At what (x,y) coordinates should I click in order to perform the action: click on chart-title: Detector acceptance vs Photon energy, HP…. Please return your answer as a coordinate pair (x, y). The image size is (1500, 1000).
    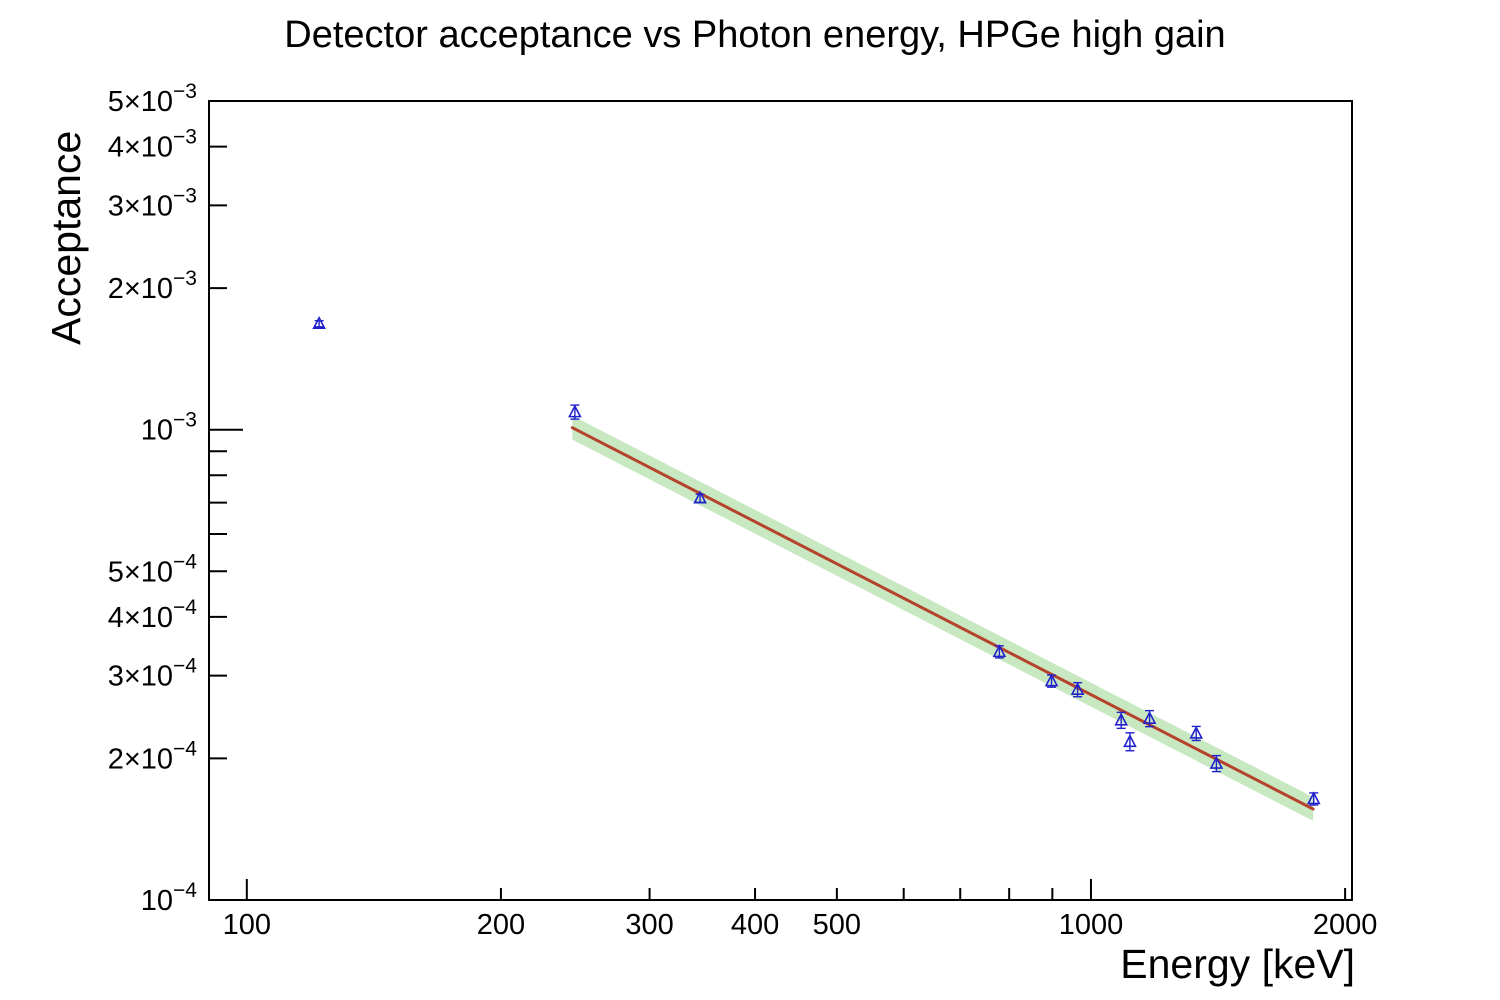
    Looking at the image, I should click on (754, 35).